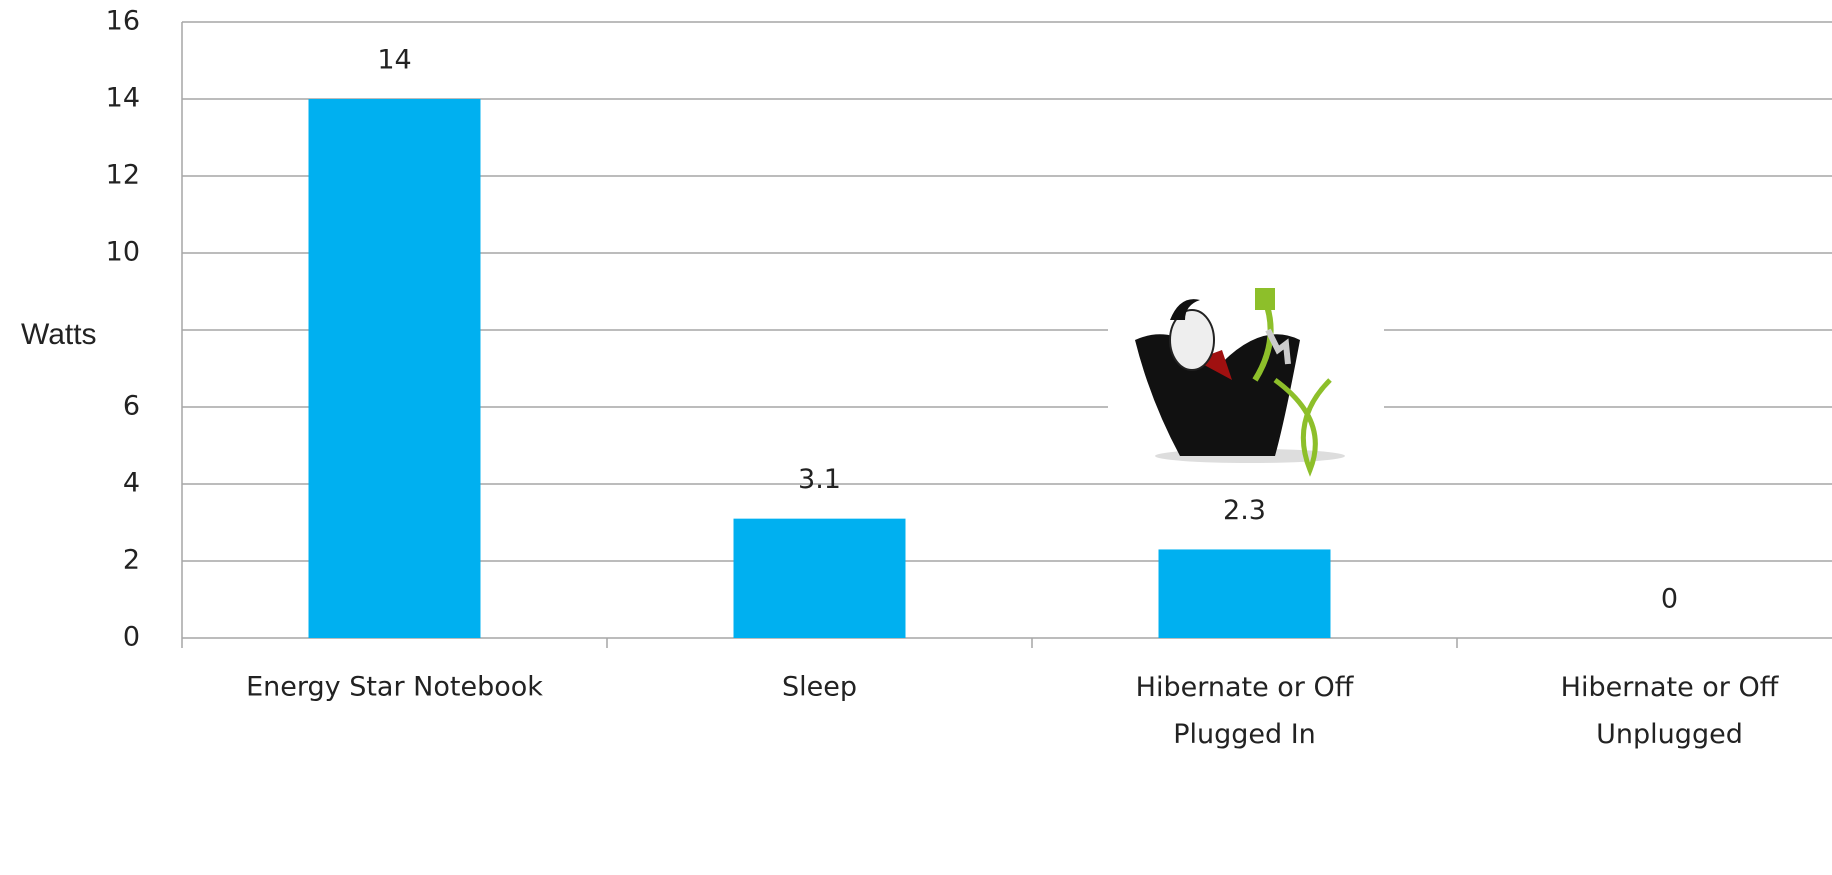 Image resolution: width=1832 pixels, height=875 pixels. Describe the element at coordinates (1669, 599) in the screenshot. I see `value-label: 0` at that location.